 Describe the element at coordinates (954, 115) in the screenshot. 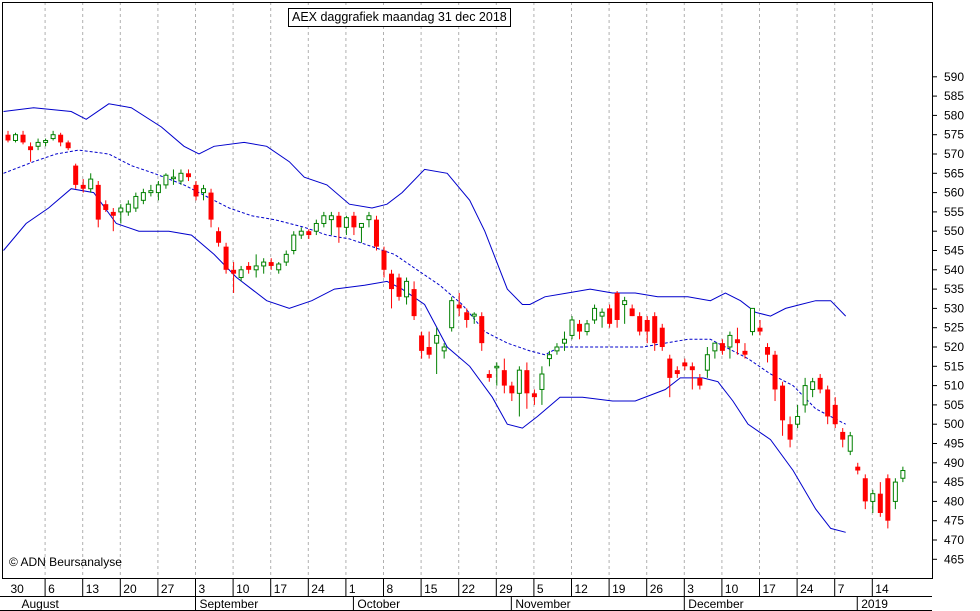

I see `y-tick-label: 580` at that location.